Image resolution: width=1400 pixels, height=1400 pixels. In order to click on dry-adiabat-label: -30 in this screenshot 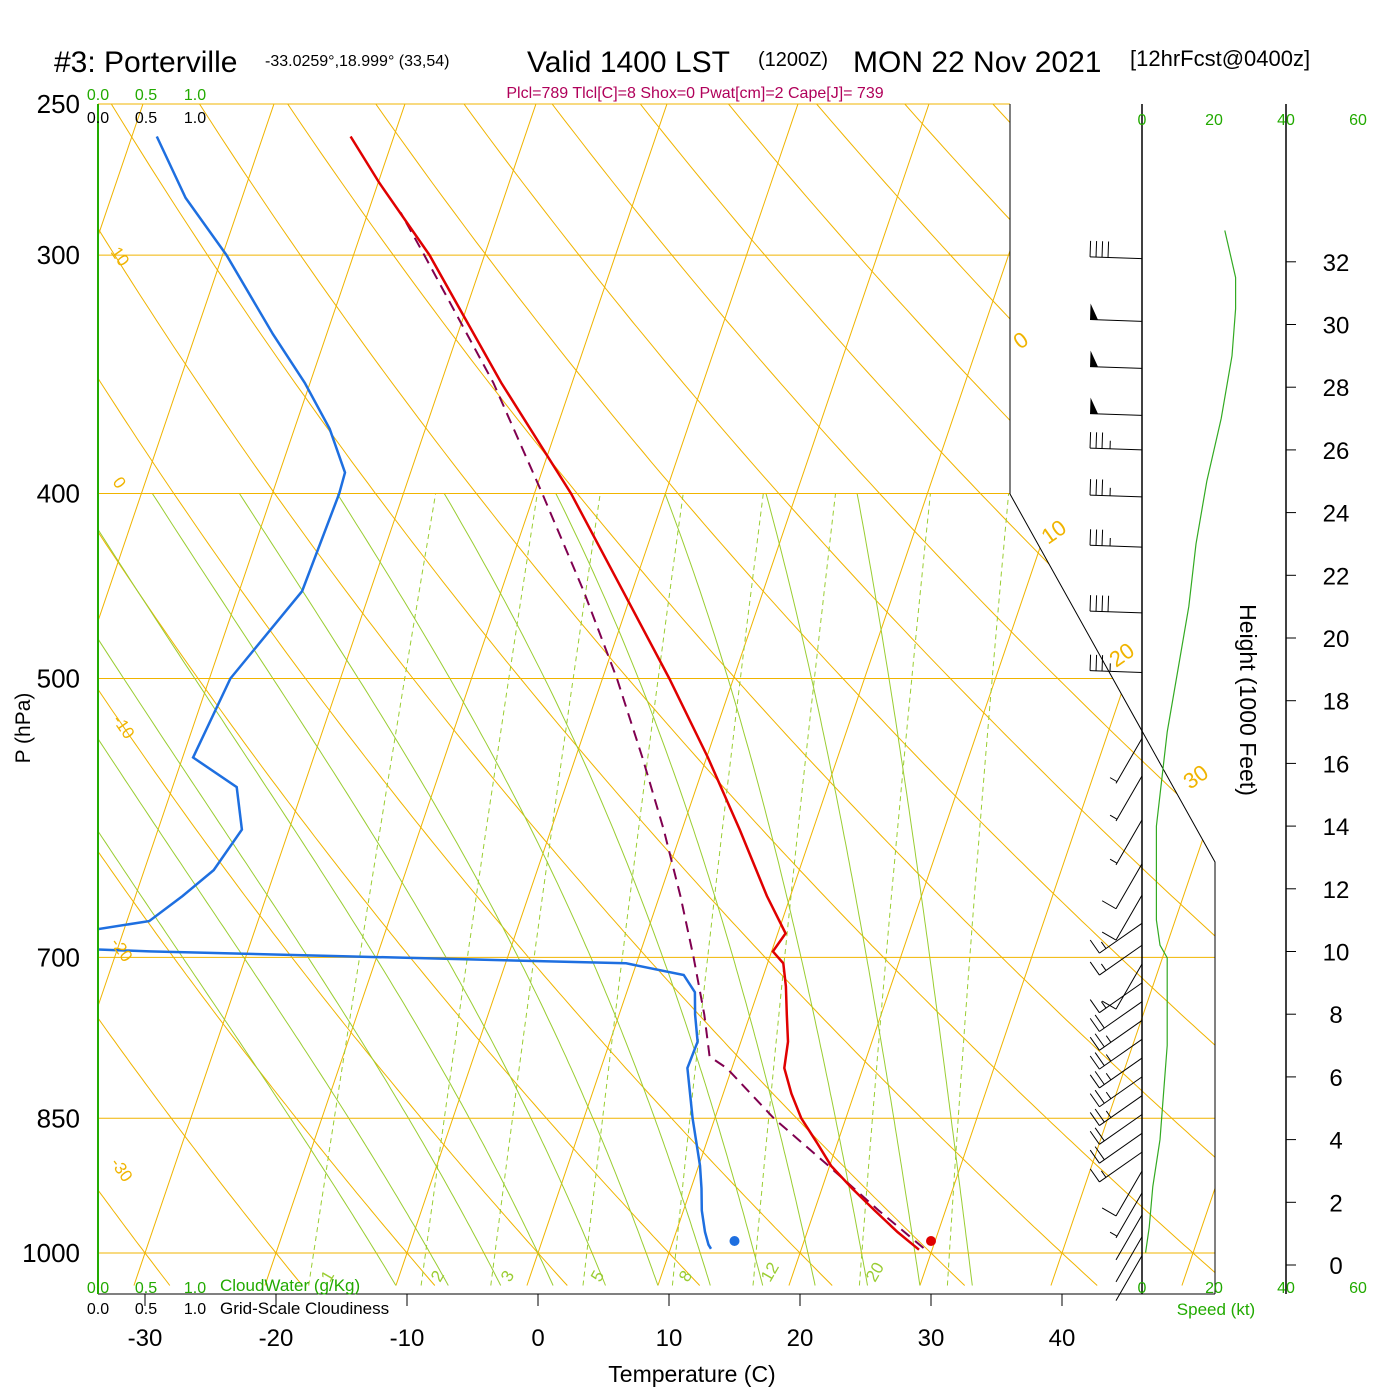, I will do `click(122, 1169)`.